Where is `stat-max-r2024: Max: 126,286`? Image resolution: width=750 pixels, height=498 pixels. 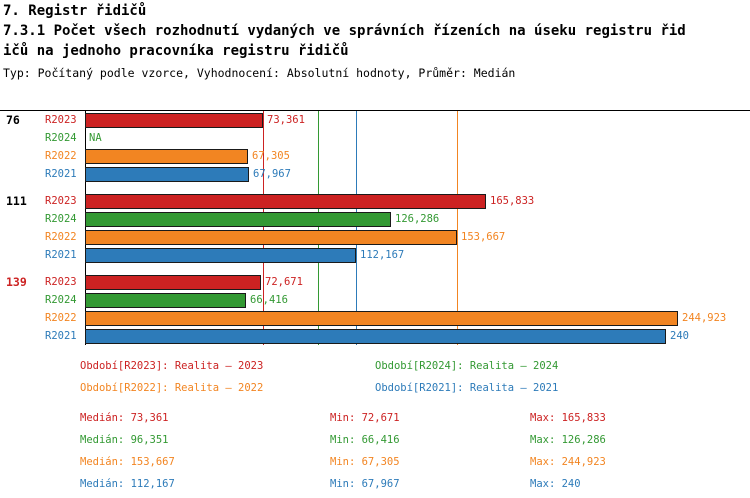
stat-max-r2024: Max: 126,286 is located at coordinates (568, 440).